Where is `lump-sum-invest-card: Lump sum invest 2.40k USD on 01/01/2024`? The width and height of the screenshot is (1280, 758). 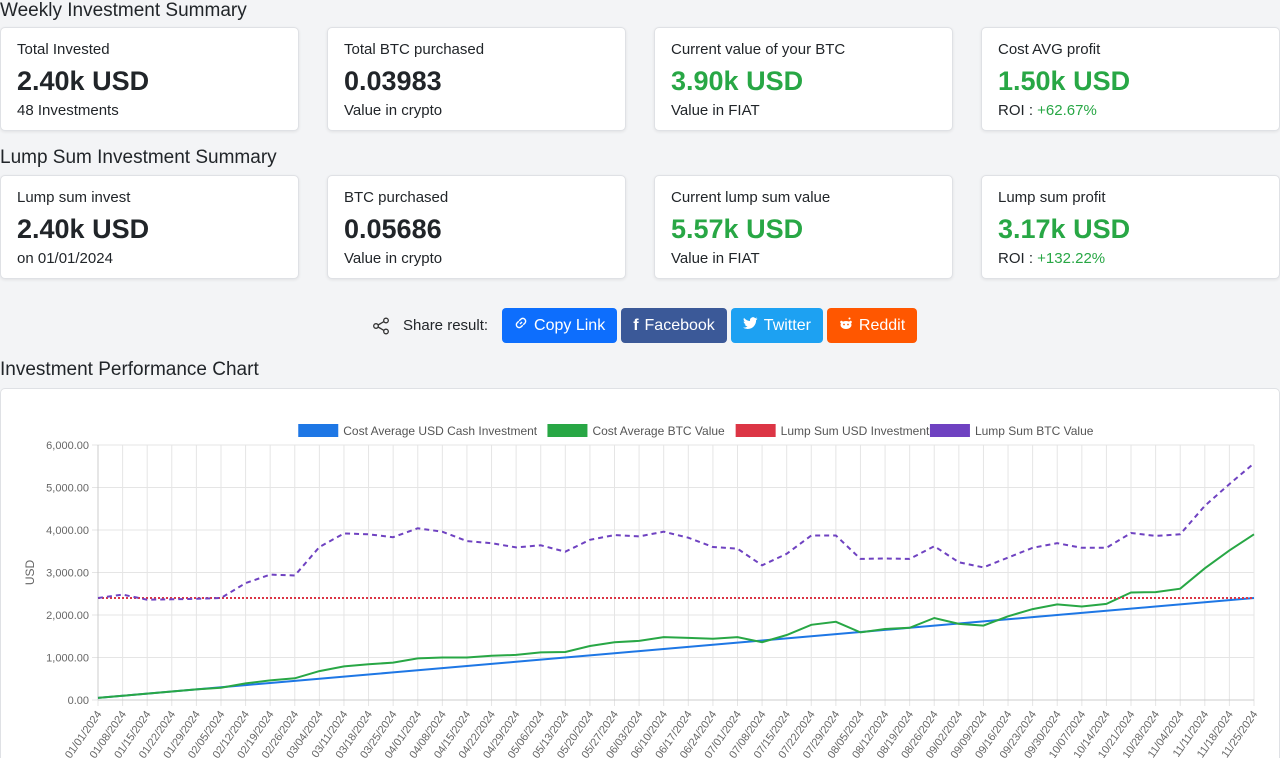
lump-sum-invest-card: Lump sum invest 2.40k USD on 01/01/2024 is located at coordinates (149, 227).